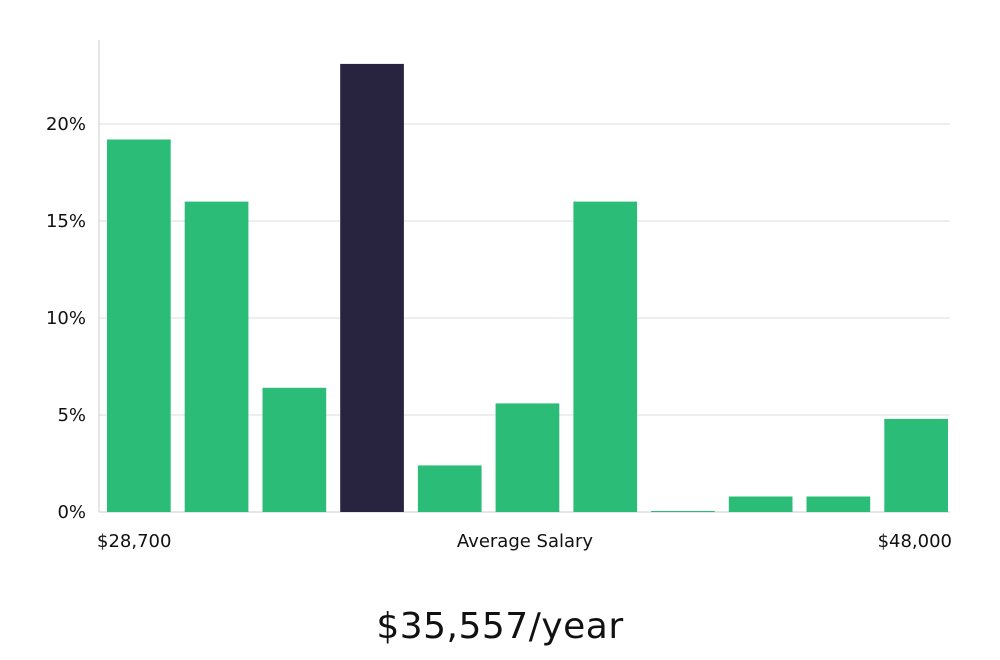 The width and height of the screenshot is (1000, 660). I want to click on x-min-label: $28,700, so click(134, 541).